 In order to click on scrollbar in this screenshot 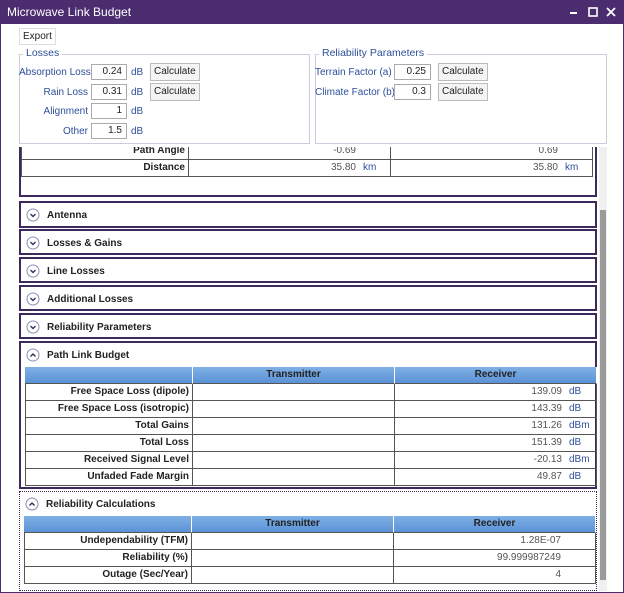, I will do `click(603, 369)`.